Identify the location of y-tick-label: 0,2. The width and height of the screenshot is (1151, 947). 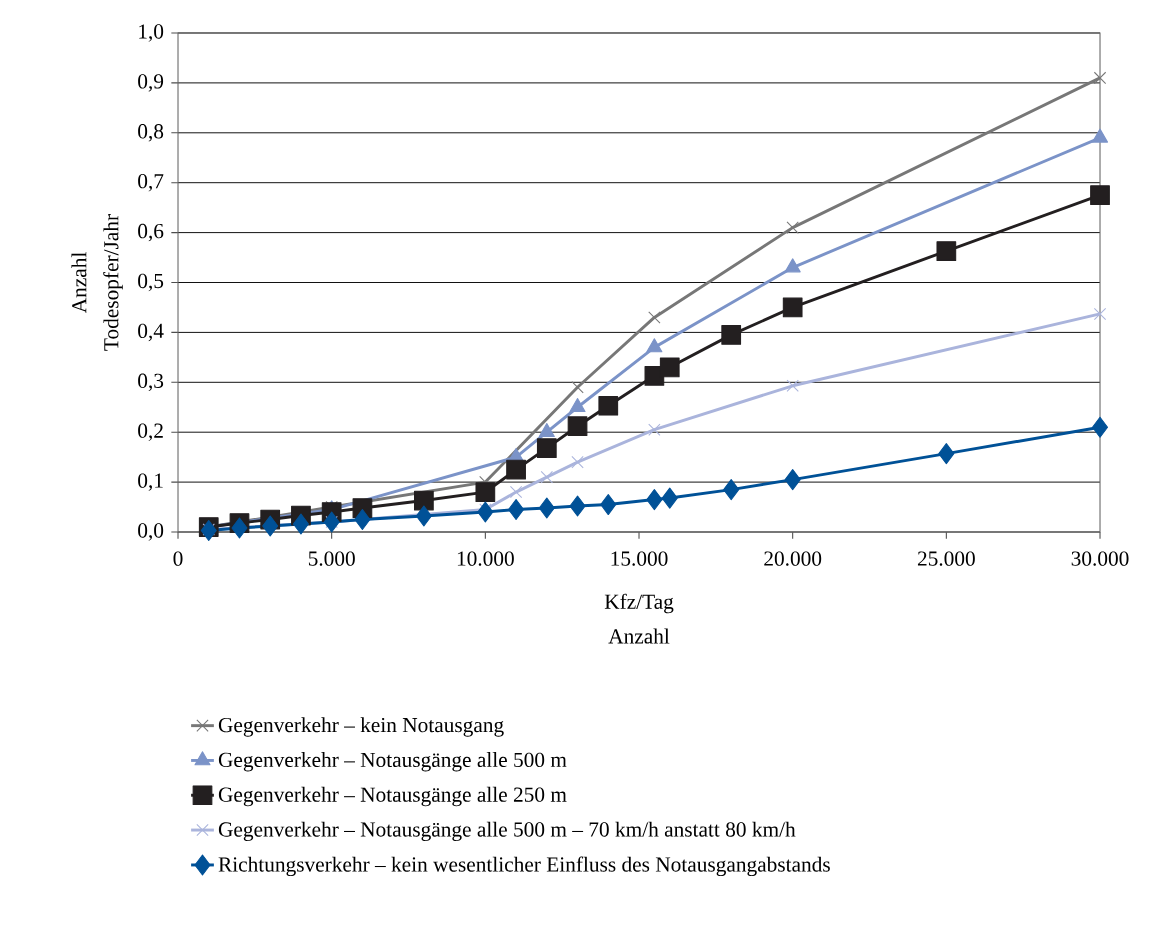
(150, 432).